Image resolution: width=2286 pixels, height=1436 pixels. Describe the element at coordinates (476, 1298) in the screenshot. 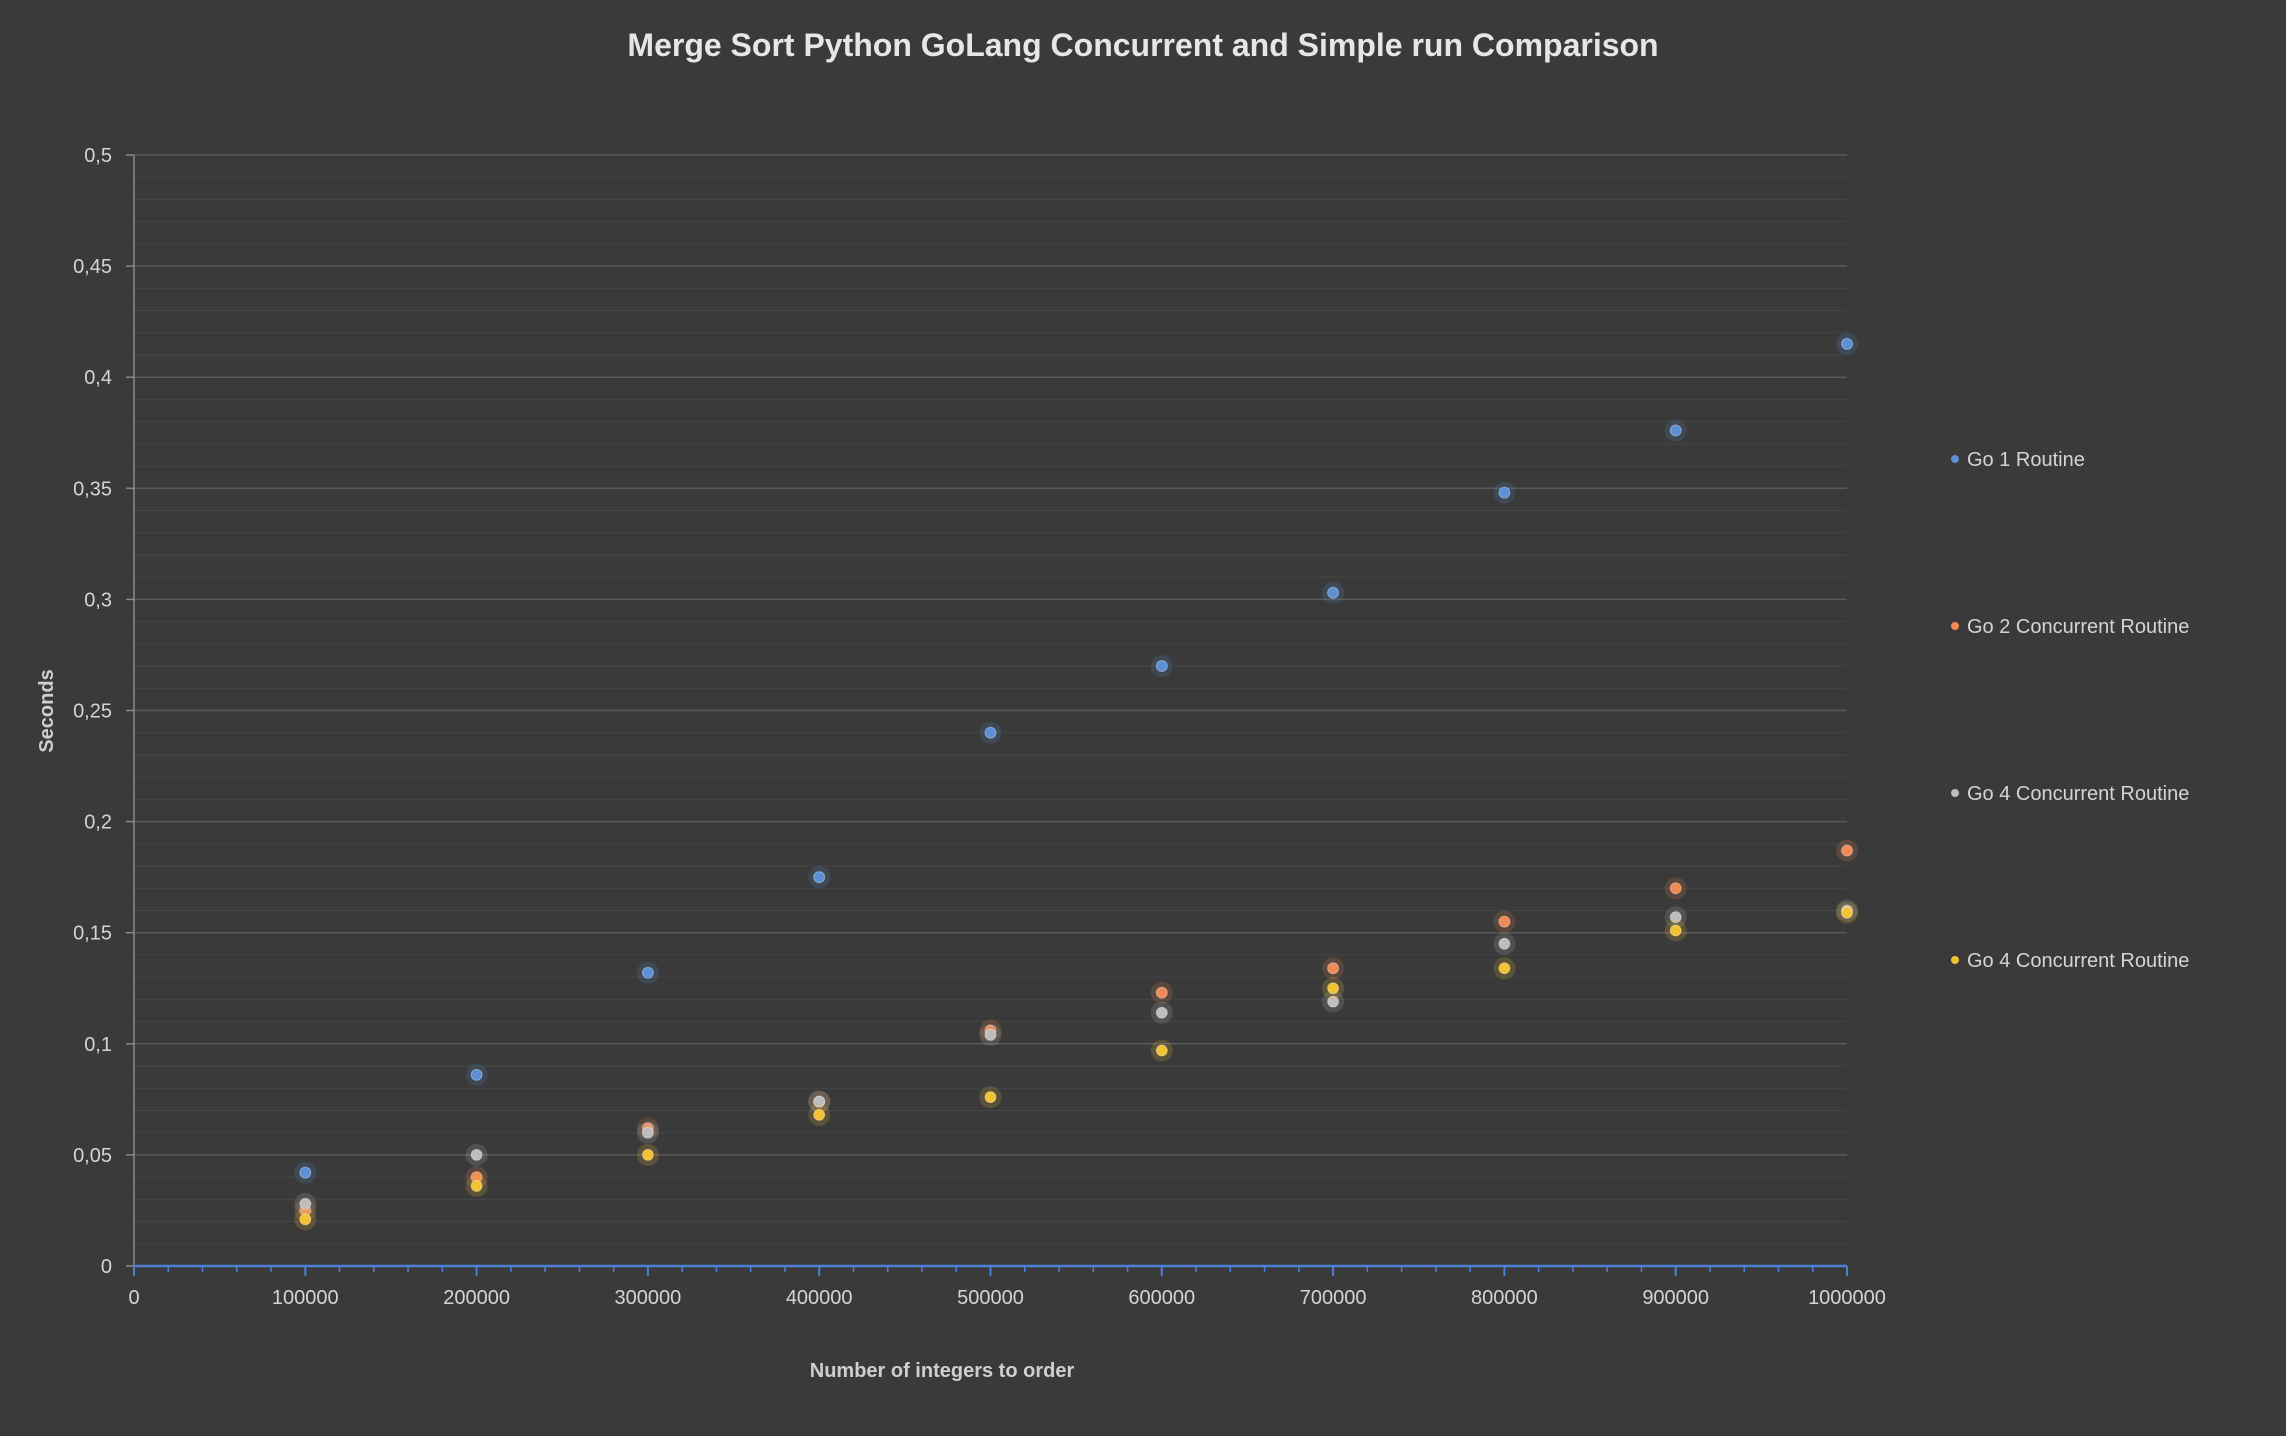

I see `x-tick-label: 200000` at that location.